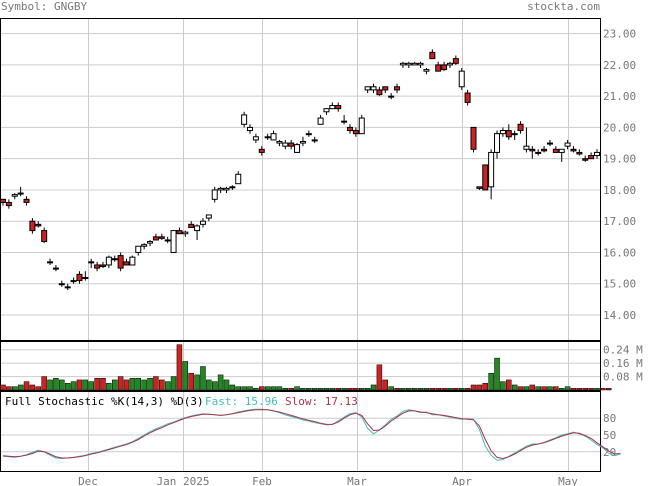  I want to click on stochastic-tick-label: 50, so click(609, 435).